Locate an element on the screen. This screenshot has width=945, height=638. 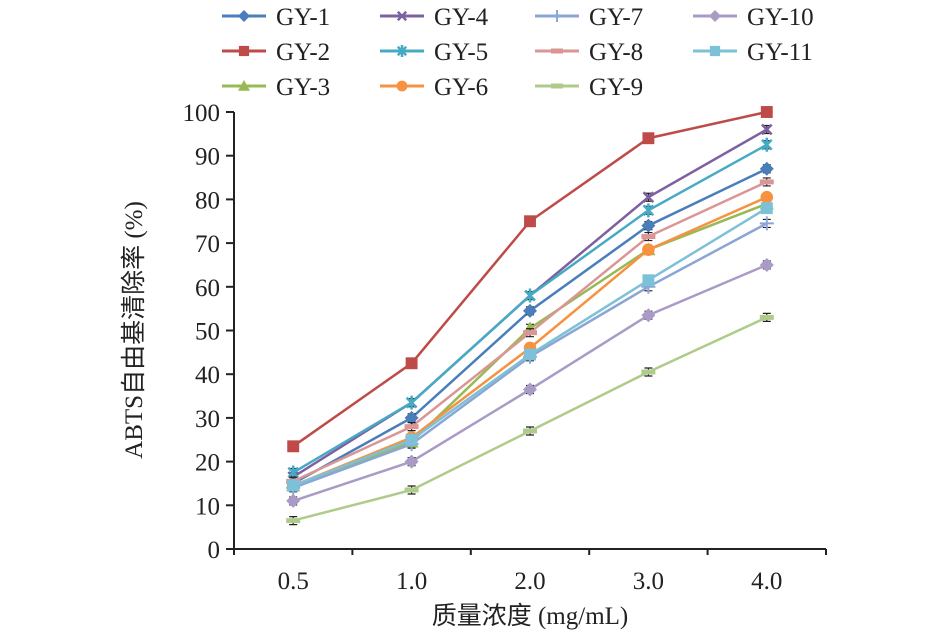
x-axis-label: 质量浓度 (mg/mL) is located at coordinates (530, 616).